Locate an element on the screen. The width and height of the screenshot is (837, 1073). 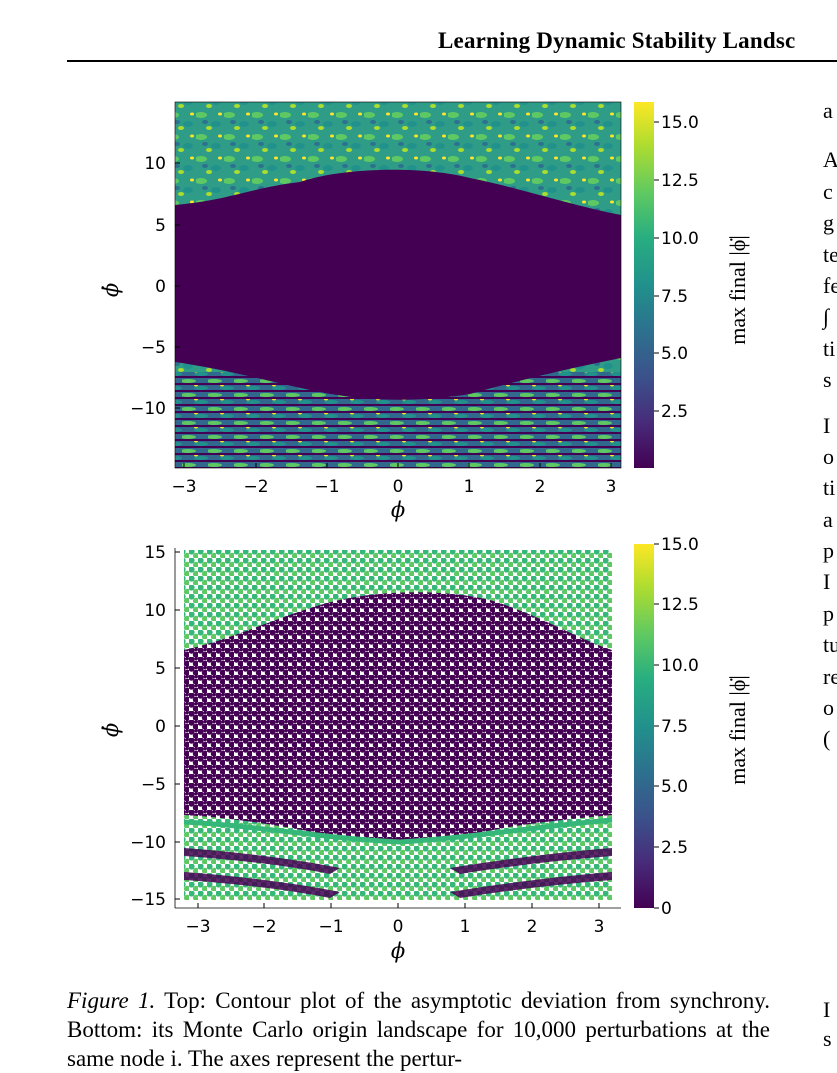
top-cblabel: max final |ϕ̇| is located at coordinates (737, 290).